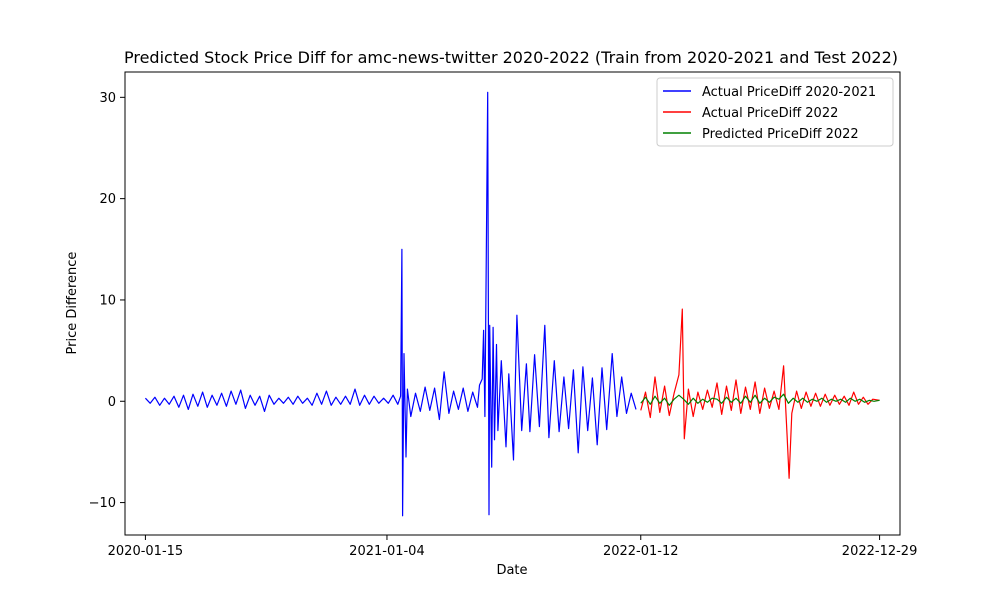  What do you see at coordinates (72, 303) in the screenshot?
I see `y-axis-label: Price Difference` at bounding box center [72, 303].